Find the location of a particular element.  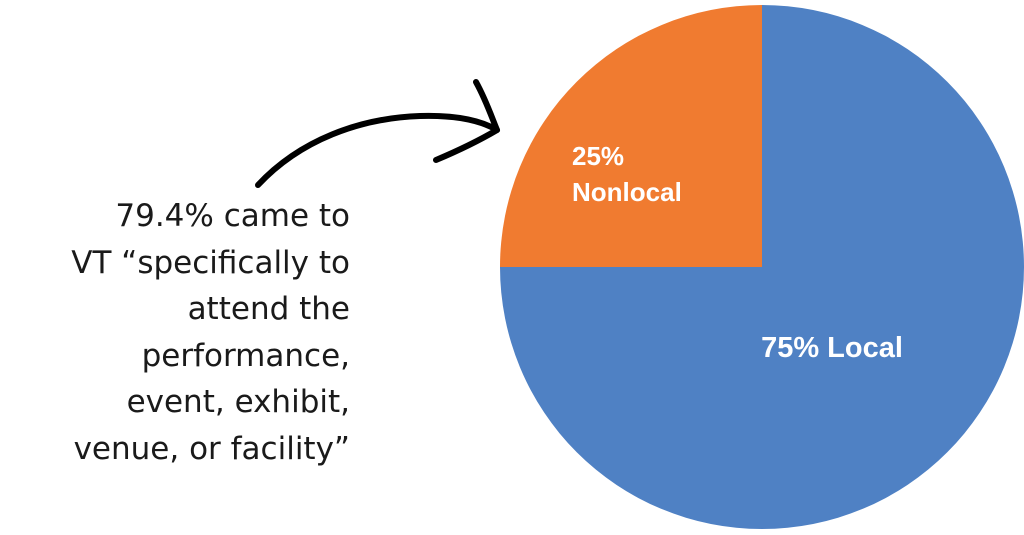

arrow-head is located at coordinates (466, 121).